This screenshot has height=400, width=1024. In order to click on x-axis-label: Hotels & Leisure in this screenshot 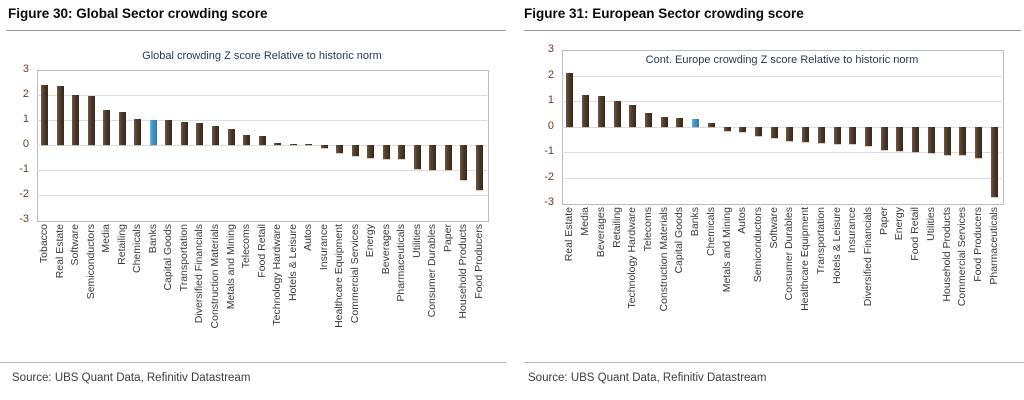, I will do `click(292, 263)`.